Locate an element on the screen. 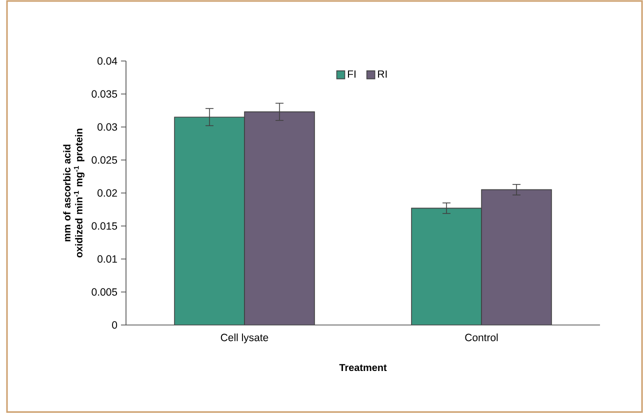  y-tick-label: 0.025 is located at coordinates (105, 160).